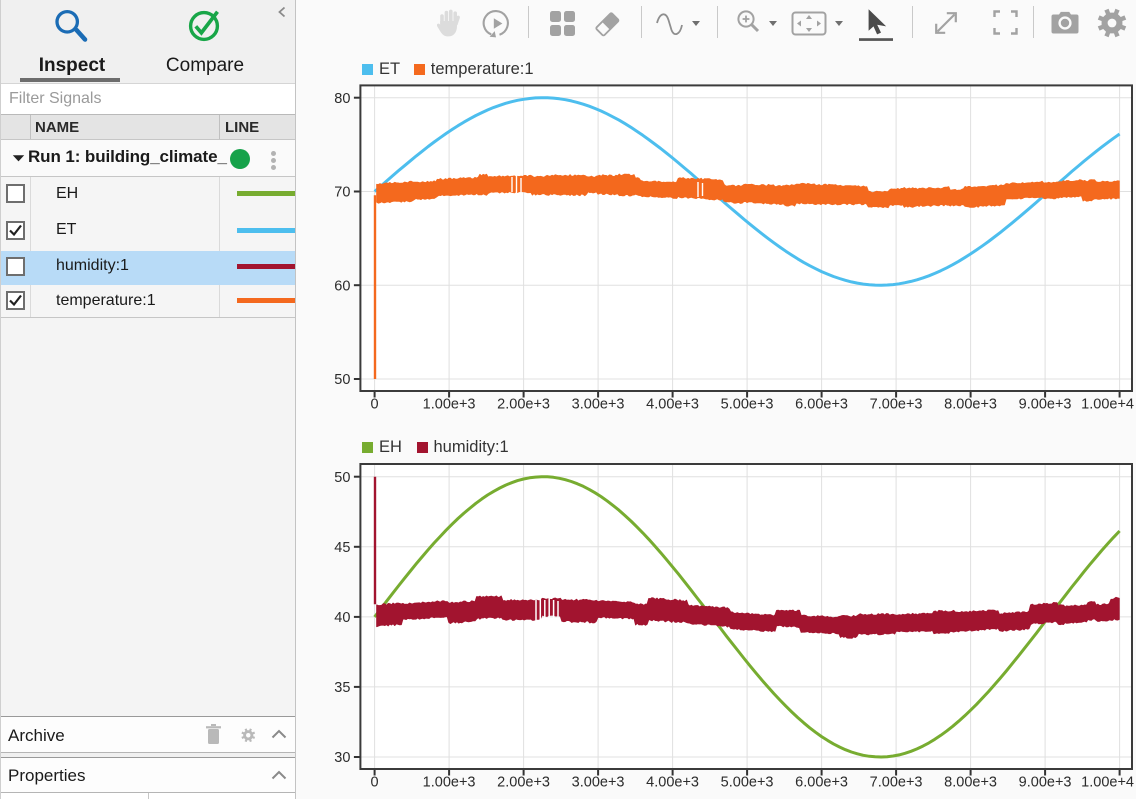  I want to click on svg-text: 35, so click(342, 688).